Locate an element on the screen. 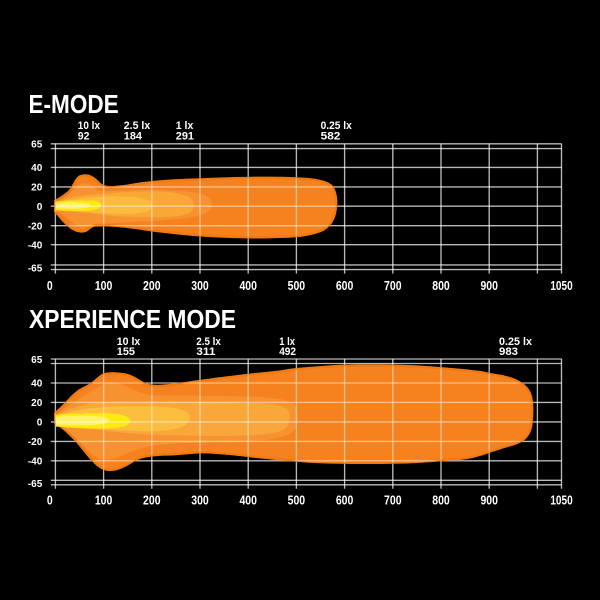 Image resolution: width=600 pixels, height=600 pixels. svg-text: 582 is located at coordinates (331, 136).